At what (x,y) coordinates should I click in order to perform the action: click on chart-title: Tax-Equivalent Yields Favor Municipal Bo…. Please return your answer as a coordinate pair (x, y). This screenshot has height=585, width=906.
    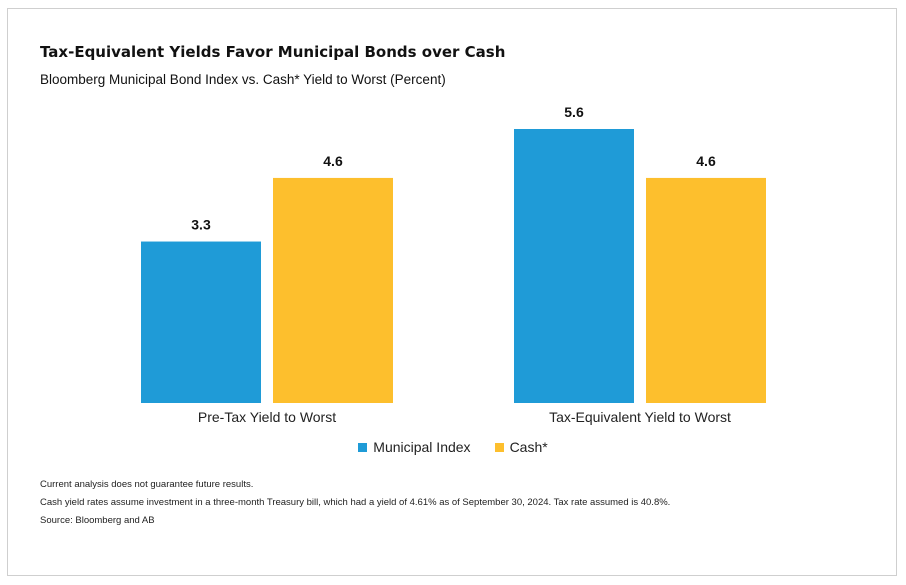
    Looking at the image, I should click on (273, 52).